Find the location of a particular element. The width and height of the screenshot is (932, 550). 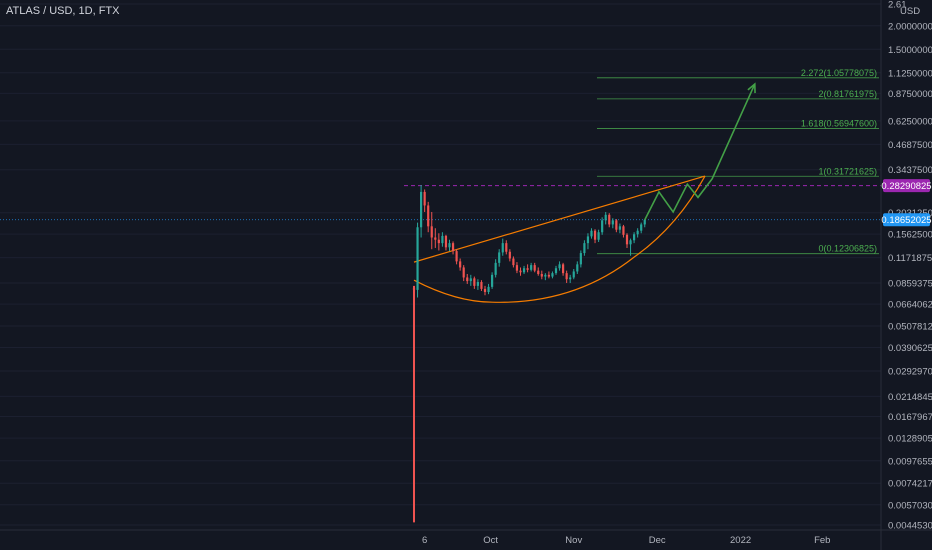

x-tick-label: 2022 is located at coordinates (740, 540).